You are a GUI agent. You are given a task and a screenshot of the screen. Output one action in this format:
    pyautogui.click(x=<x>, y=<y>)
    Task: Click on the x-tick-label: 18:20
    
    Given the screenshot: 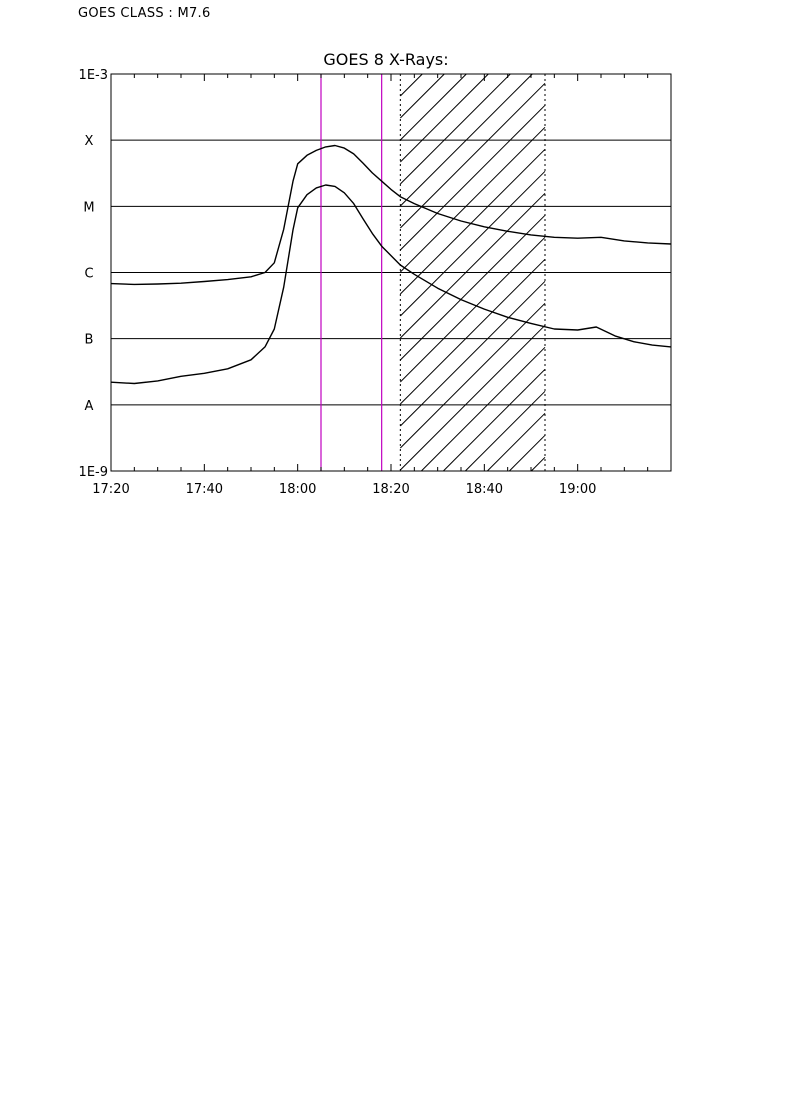 What is the action you would take?
    pyautogui.click(x=390, y=489)
    